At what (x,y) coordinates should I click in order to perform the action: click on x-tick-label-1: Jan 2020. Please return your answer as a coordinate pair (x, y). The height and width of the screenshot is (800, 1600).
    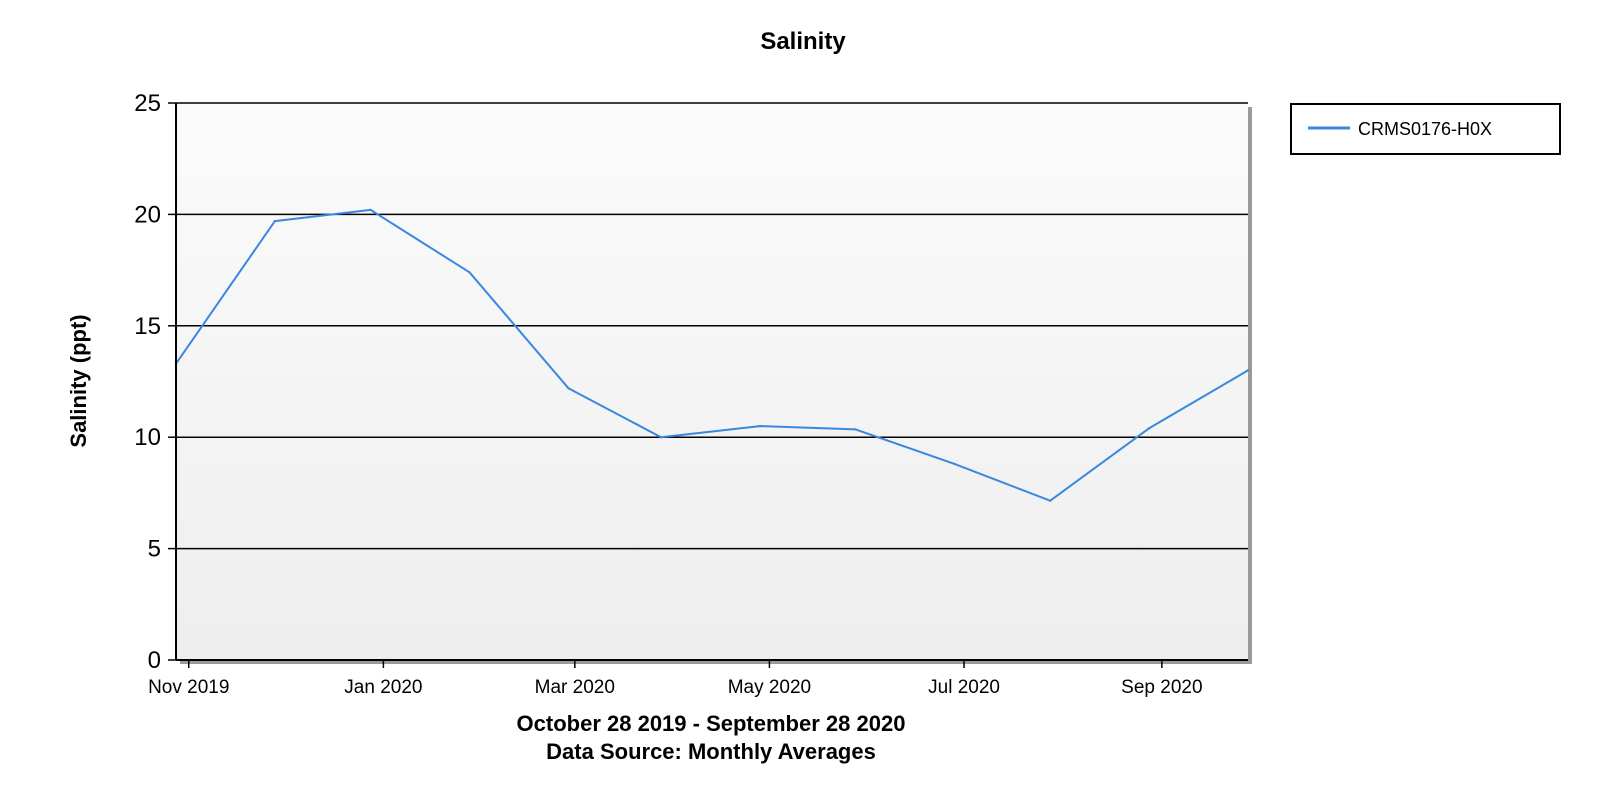
    Looking at the image, I should click on (383, 687).